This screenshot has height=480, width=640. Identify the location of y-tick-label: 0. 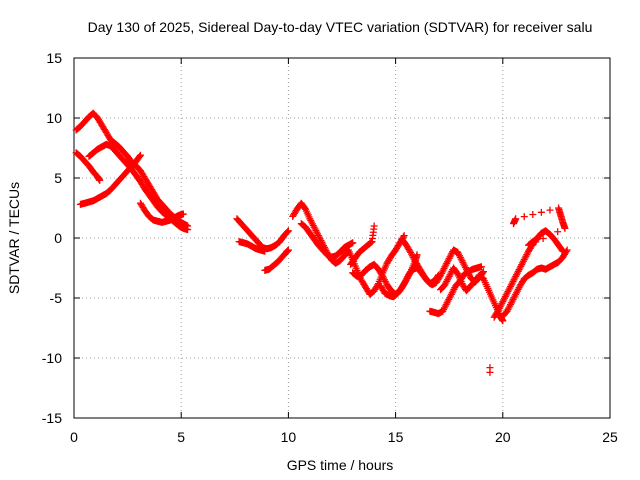
(58, 238).